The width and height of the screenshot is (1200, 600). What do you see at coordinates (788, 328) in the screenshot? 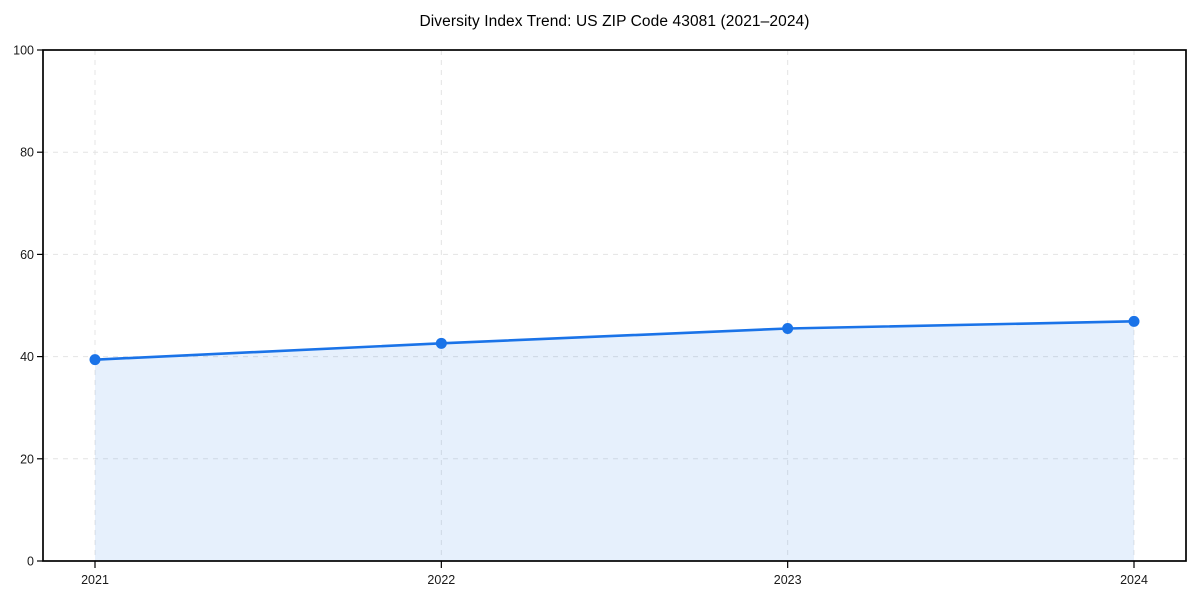
I see `data-point-2023` at bounding box center [788, 328].